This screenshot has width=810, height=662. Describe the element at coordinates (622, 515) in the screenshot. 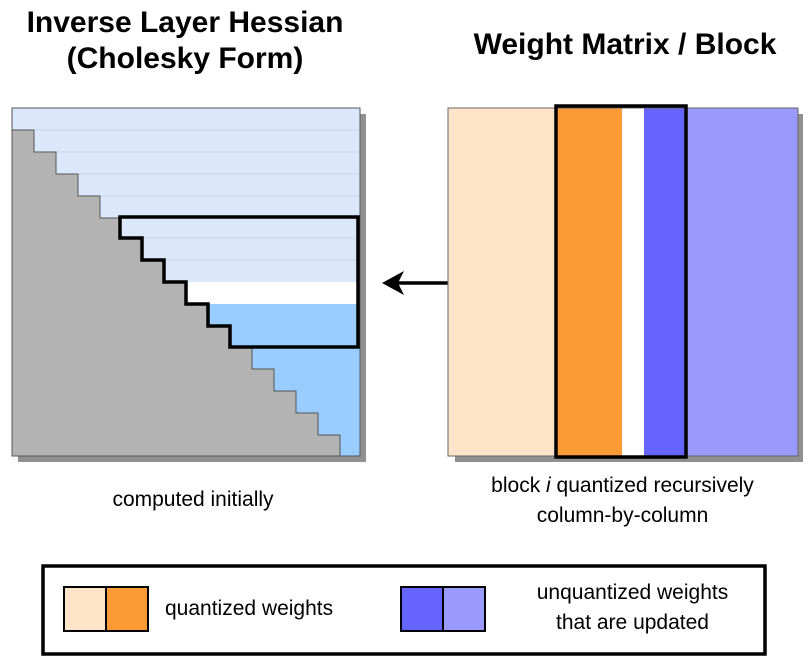

I see `weight-caption-line2: column-by-column` at that location.